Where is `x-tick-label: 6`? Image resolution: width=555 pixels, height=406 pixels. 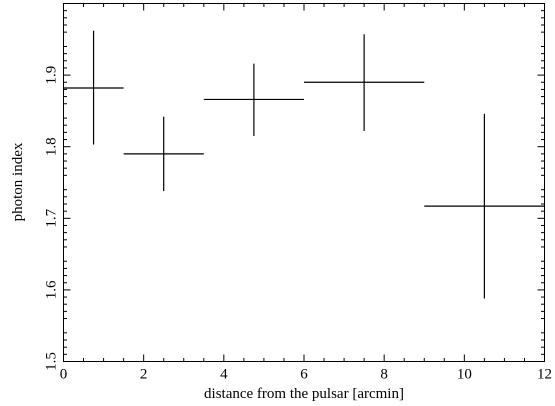 x-tick-label: 6 is located at coordinates (304, 375).